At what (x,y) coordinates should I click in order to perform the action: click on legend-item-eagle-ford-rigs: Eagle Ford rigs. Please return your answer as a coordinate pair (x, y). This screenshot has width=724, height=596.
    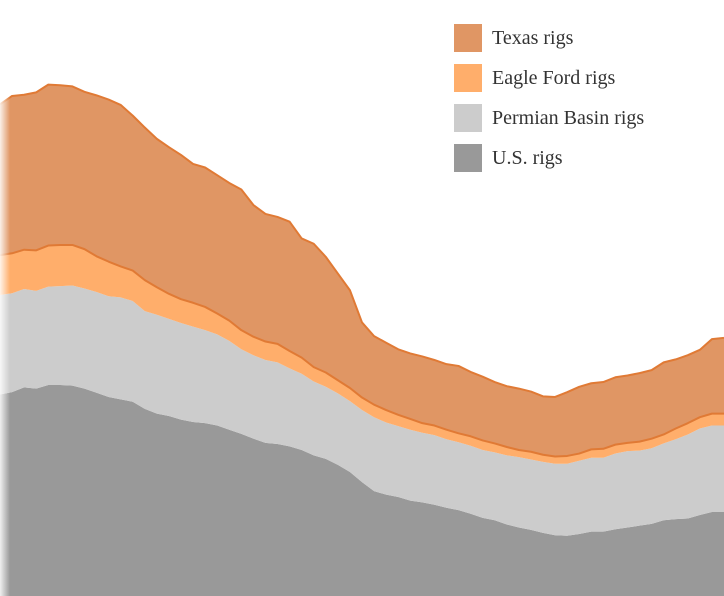
    Looking at the image, I should click on (549, 78).